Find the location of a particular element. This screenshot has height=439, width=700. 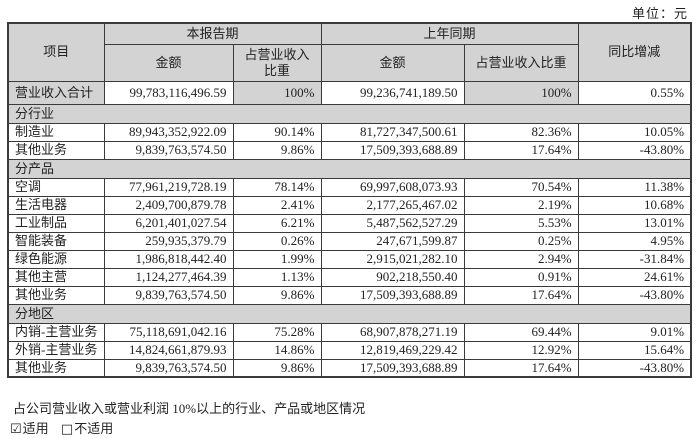

header-current-period: 本报告期 is located at coordinates (212, 33).